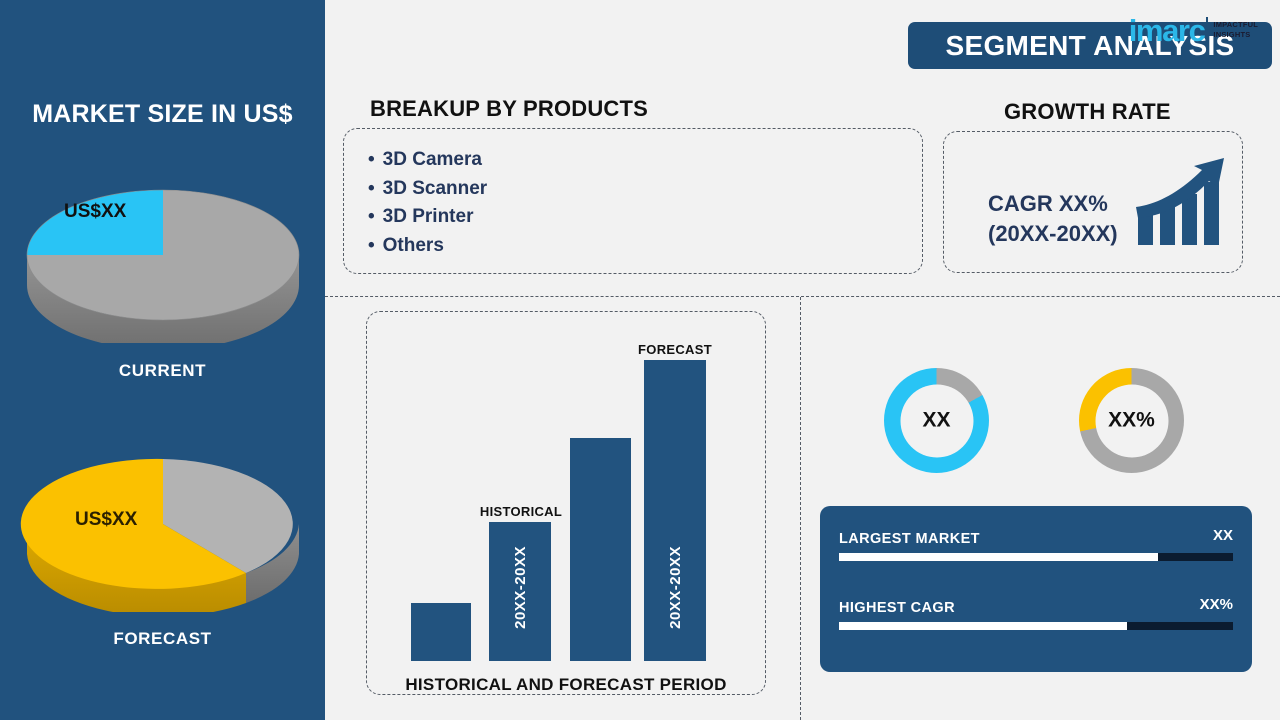  What do you see at coordinates (1036, 544) in the screenshot?
I see `stat-row-largest-market: LARGEST MARKET XX` at bounding box center [1036, 544].